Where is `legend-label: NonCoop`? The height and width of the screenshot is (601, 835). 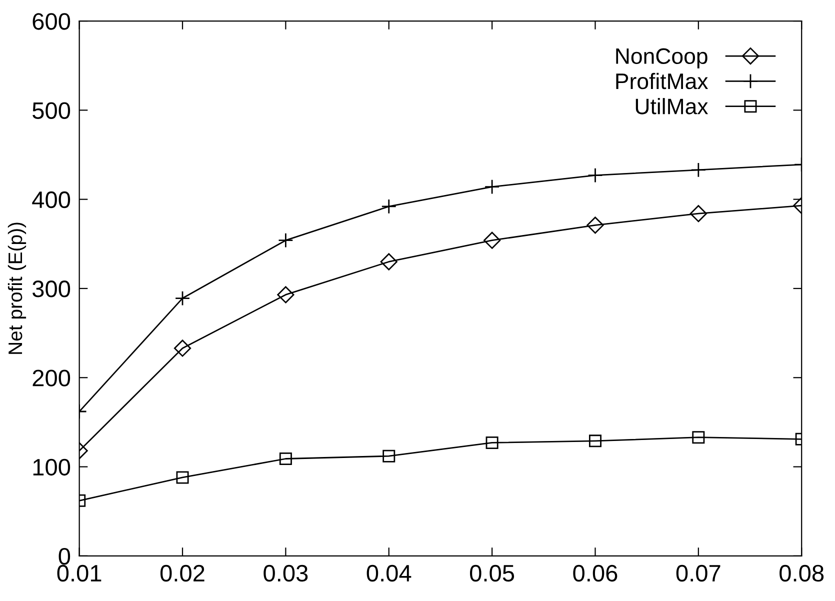 legend-label: NonCoop is located at coordinates (662, 58).